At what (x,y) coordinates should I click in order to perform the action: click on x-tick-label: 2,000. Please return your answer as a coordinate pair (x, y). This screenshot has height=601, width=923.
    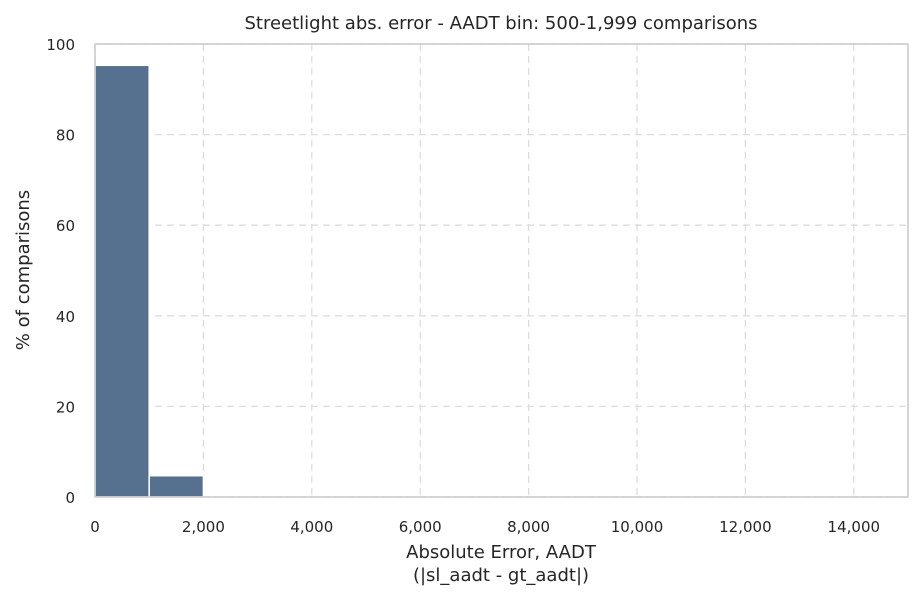
    Looking at the image, I should click on (203, 527).